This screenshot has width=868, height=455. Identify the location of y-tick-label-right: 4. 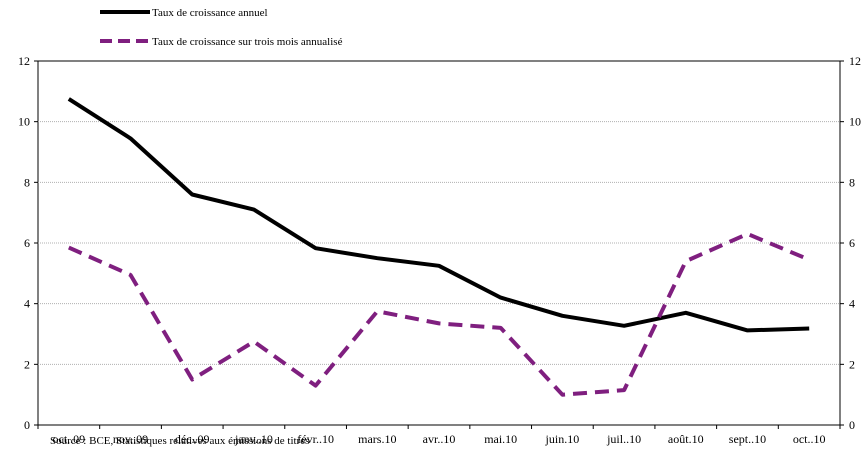
(852, 304).